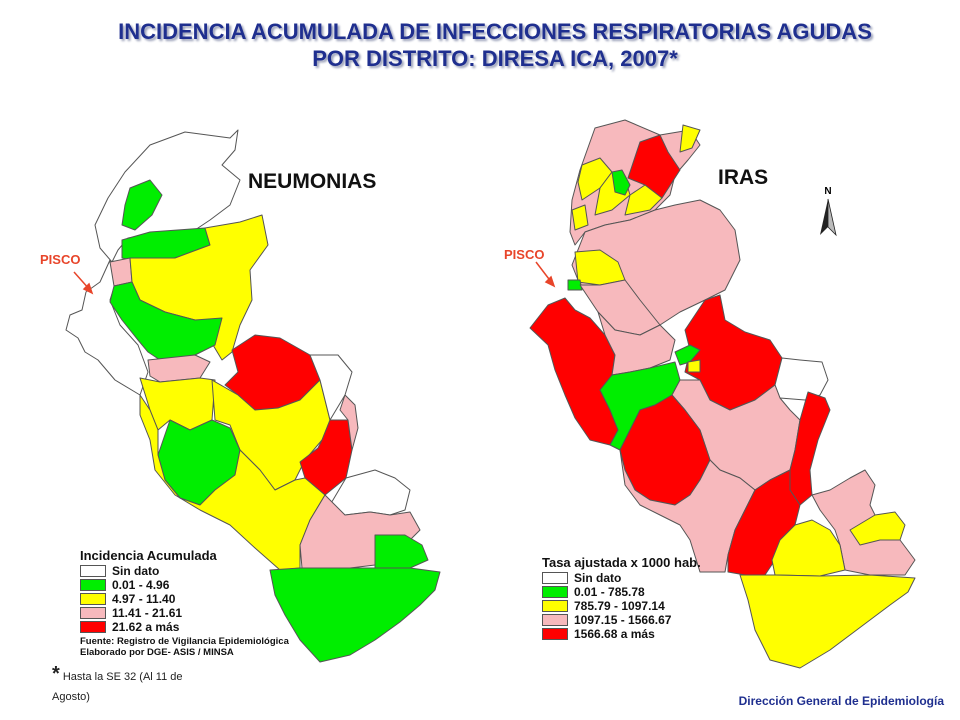 The image size is (960, 720). I want to click on legend-label: 1566.68 a más, so click(614, 634).